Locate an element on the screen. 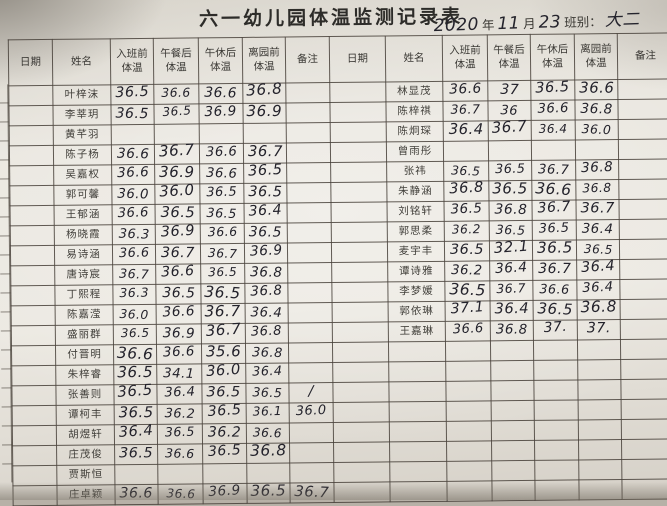  temp-cell: 37. is located at coordinates (555, 330).